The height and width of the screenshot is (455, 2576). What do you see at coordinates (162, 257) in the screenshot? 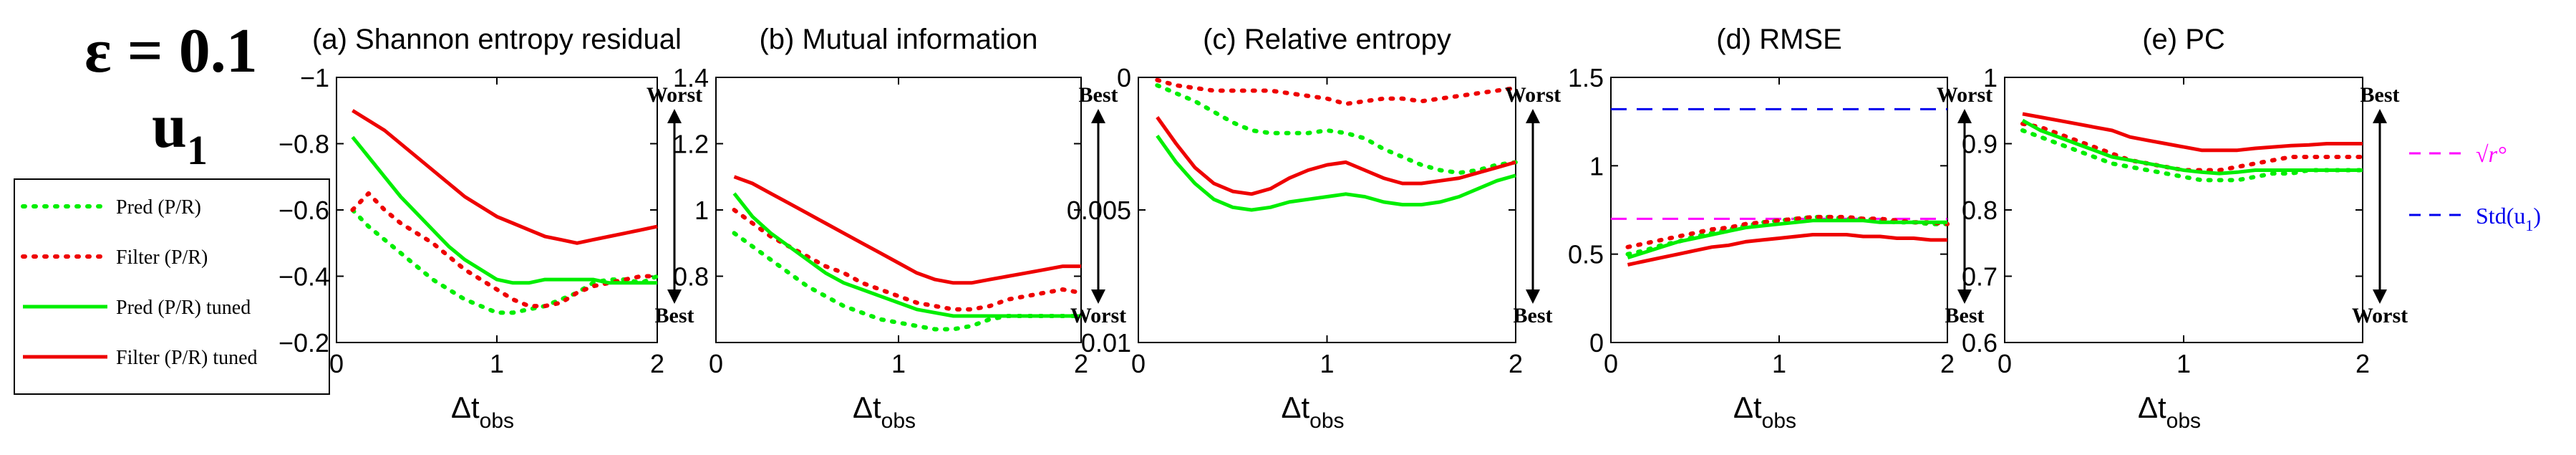
I see `legend-label: Filter (P/R)` at bounding box center [162, 257].